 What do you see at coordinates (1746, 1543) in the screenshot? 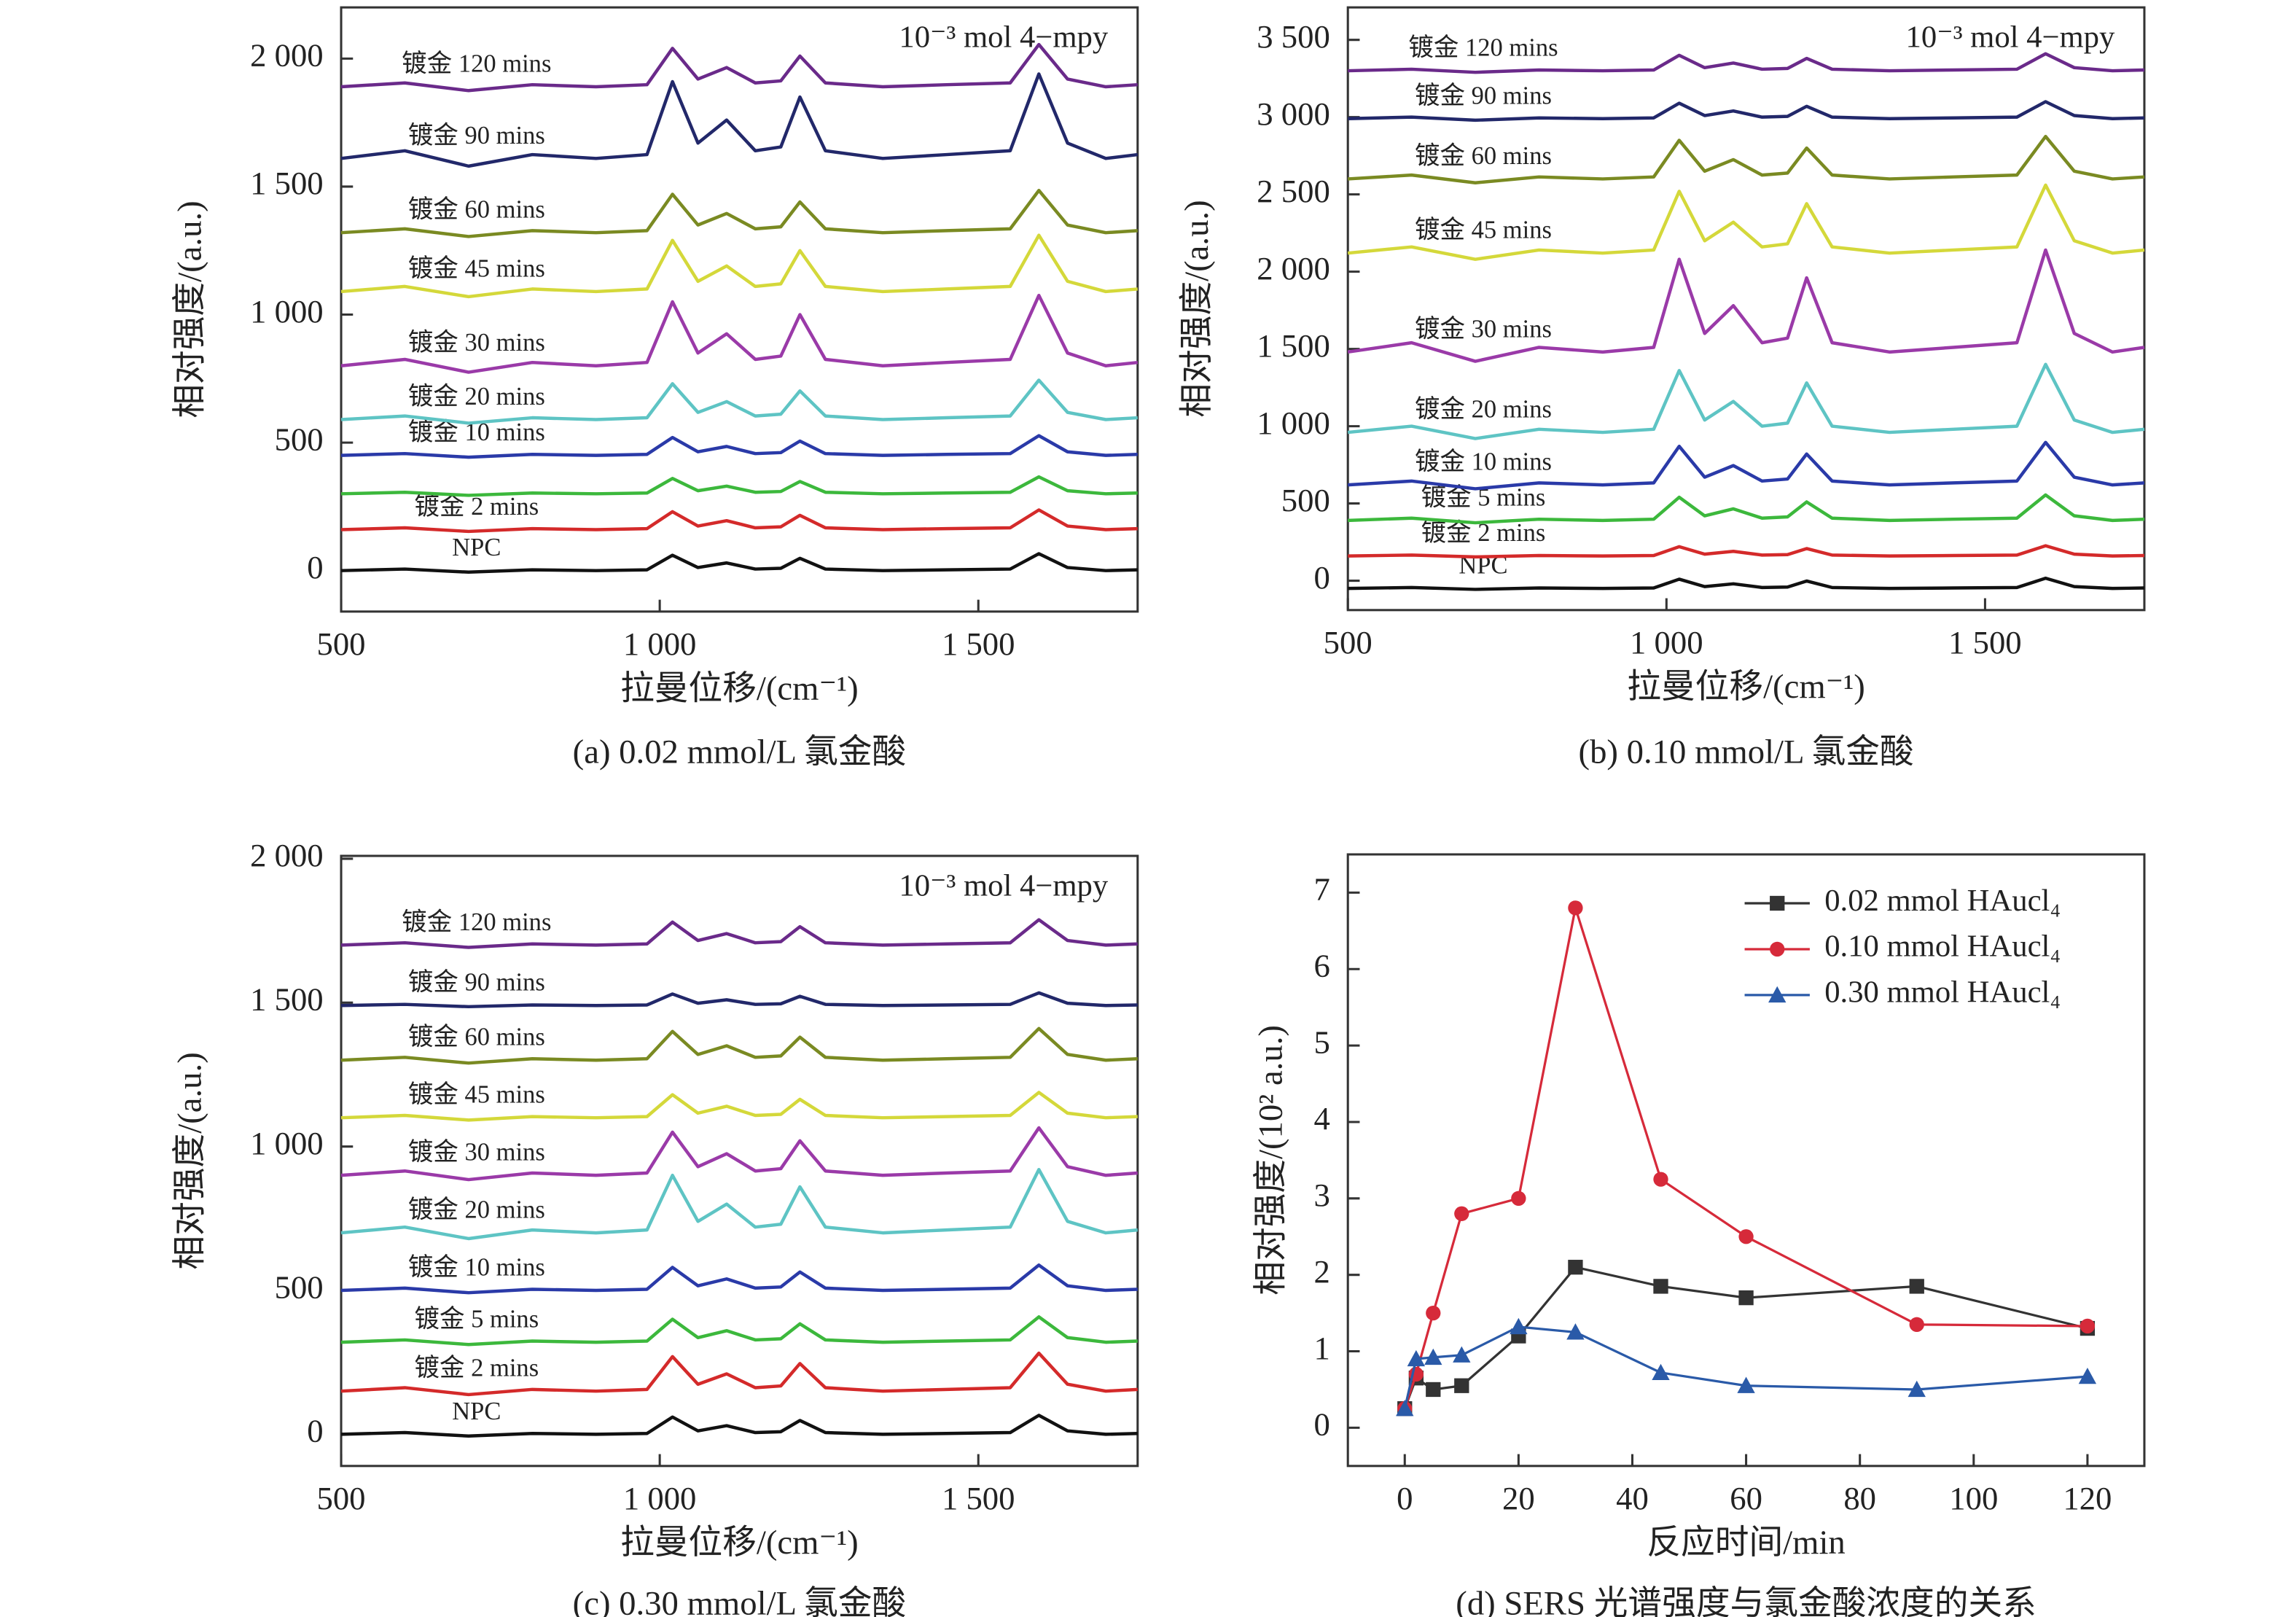
I see `x-axis-label: 反应时间/min` at bounding box center [1746, 1543].